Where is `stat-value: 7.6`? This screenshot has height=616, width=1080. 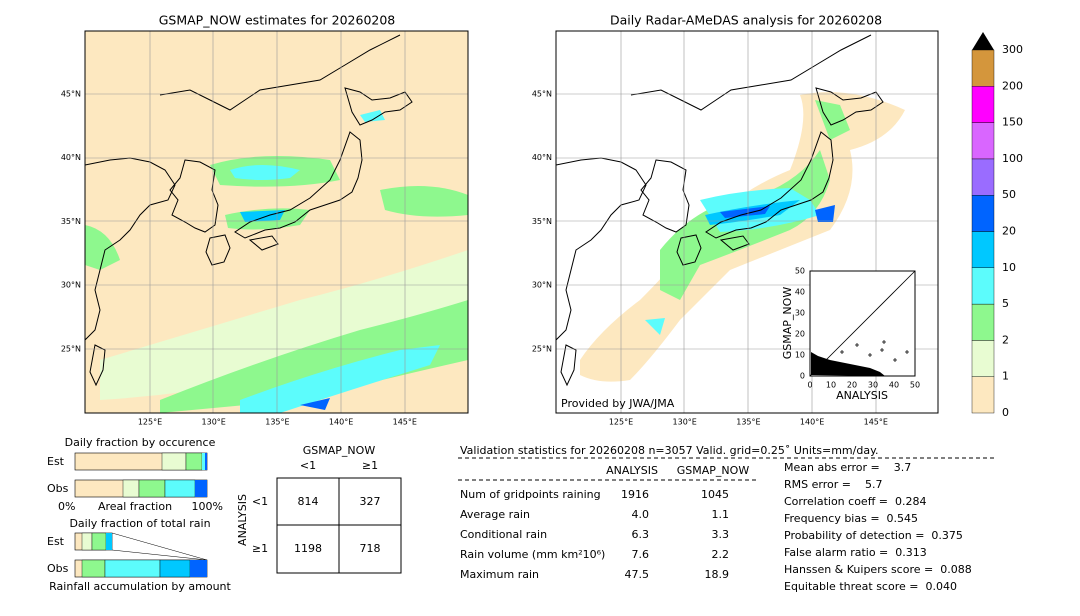
stat-value: 7.6 is located at coordinates (641, 554).